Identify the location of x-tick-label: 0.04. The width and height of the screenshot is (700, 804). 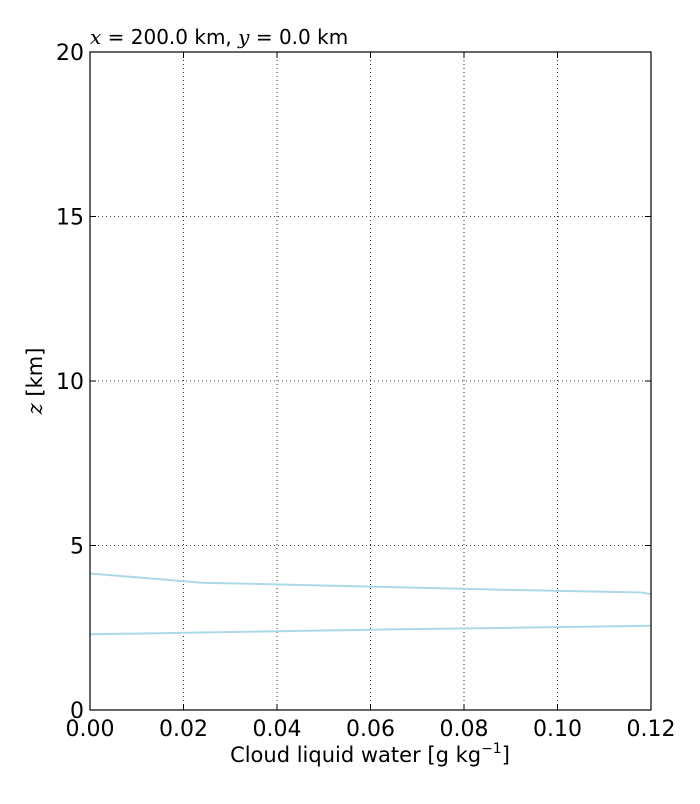
(277, 729).